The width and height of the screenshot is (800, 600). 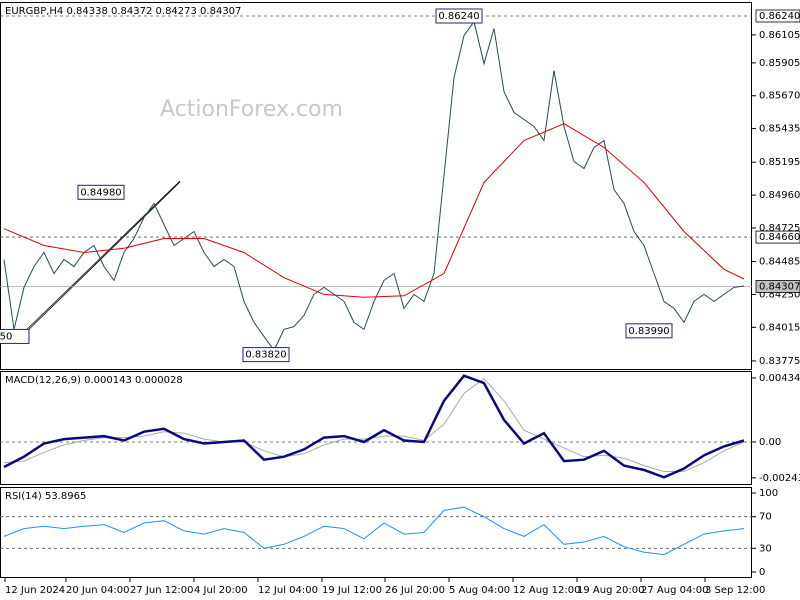 I want to click on annotation-label: 50, so click(x=6, y=336).